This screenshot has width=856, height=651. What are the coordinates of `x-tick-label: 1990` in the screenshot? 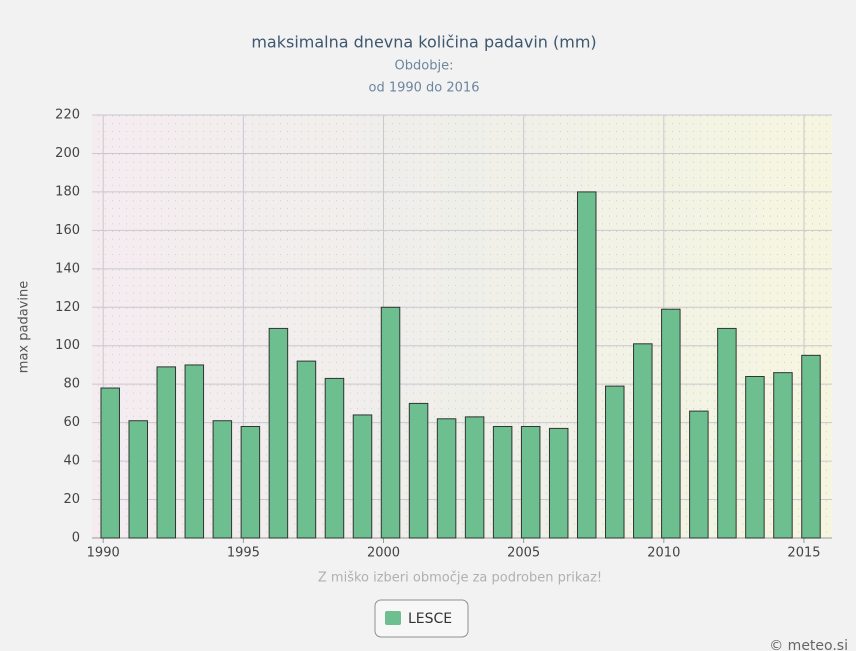 It's located at (103, 553).